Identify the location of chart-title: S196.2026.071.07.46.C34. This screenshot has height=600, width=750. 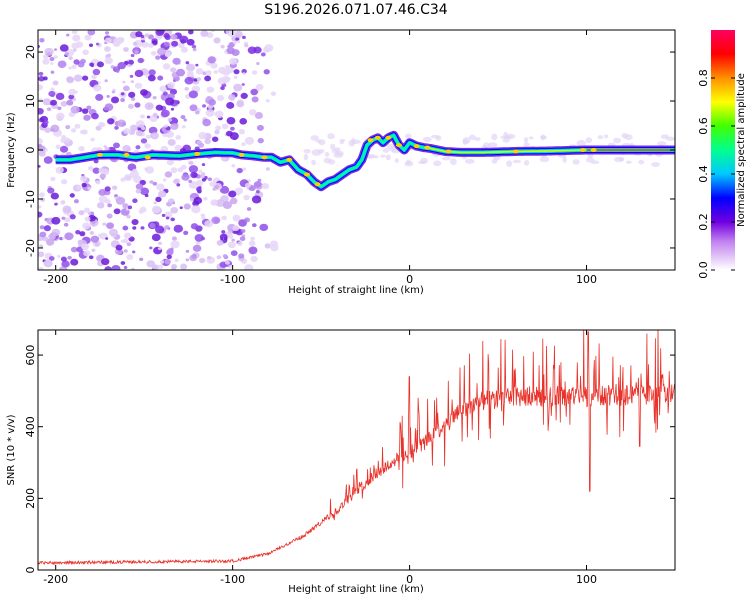
(356, 10).